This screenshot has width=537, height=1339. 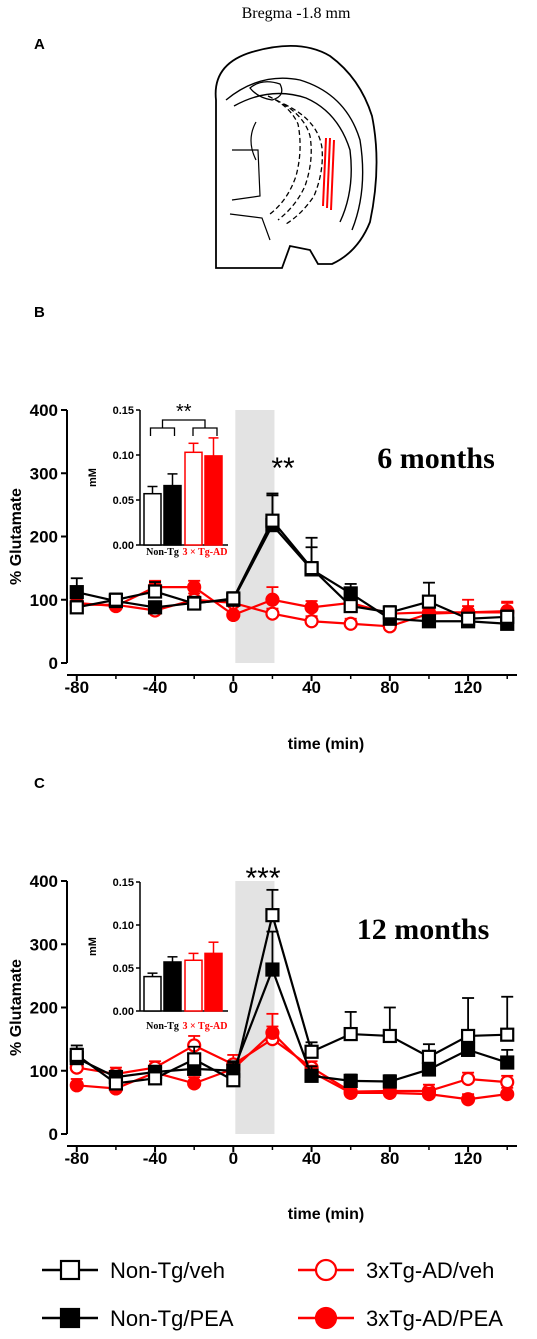 What do you see at coordinates (162, 552) in the screenshot?
I see `inset-group-label: Non-Tg` at bounding box center [162, 552].